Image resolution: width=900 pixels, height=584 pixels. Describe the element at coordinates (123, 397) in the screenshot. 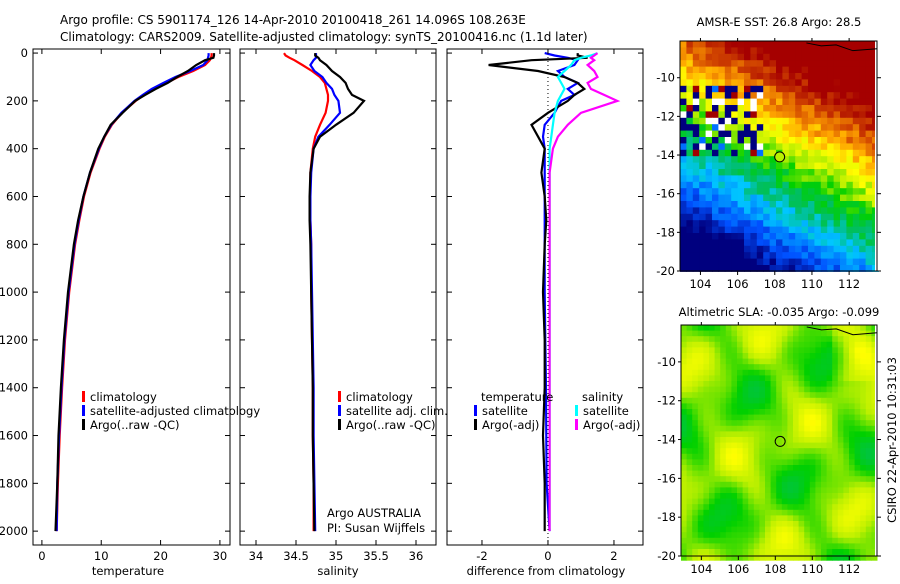

I see `legend-label: climatology` at that location.